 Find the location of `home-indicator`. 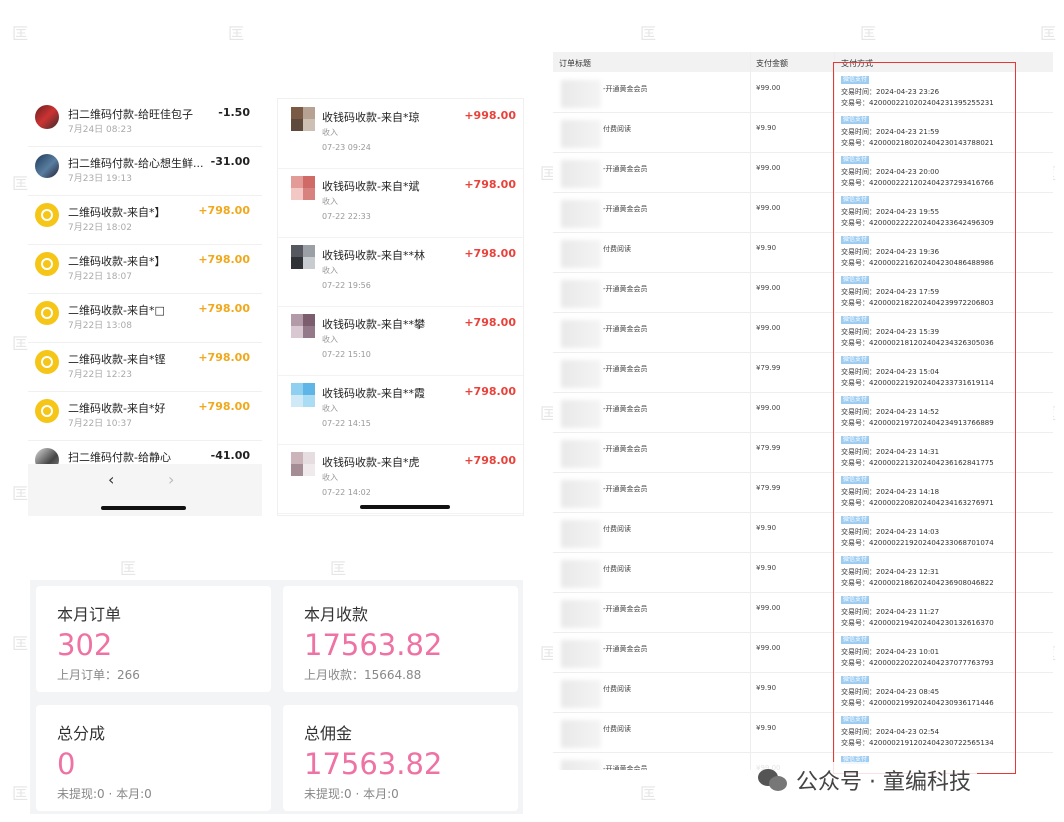

home-indicator is located at coordinates (143, 508).